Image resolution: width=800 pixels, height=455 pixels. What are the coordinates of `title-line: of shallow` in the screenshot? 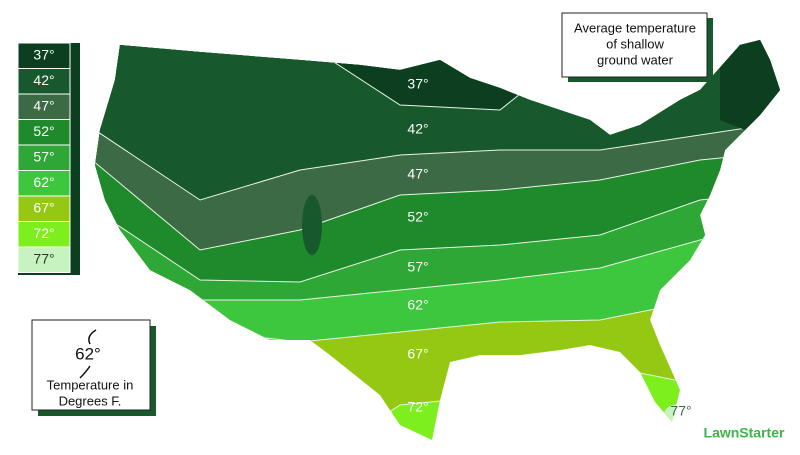 It's located at (635, 43).